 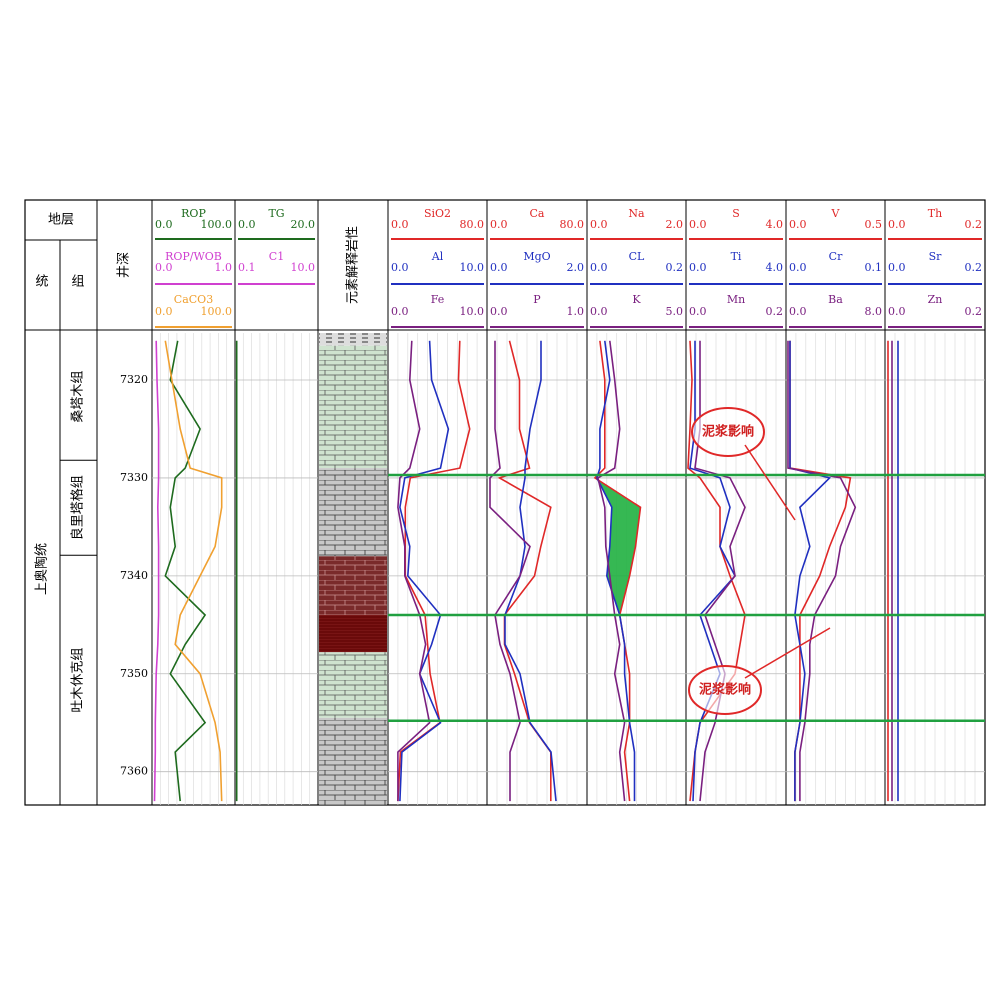 What do you see at coordinates (935, 213) in the screenshot?
I see `curve-name: Th` at bounding box center [935, 213].